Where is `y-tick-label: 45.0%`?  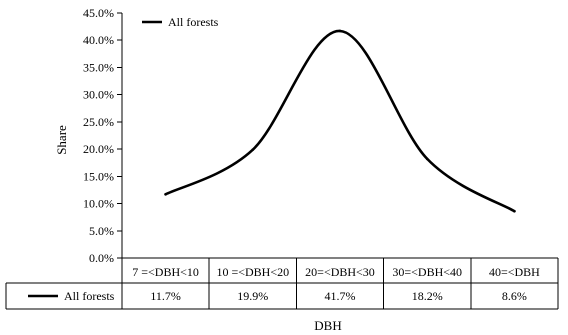 y-tick-label: 45.0% is located at coordinates (98, 13).